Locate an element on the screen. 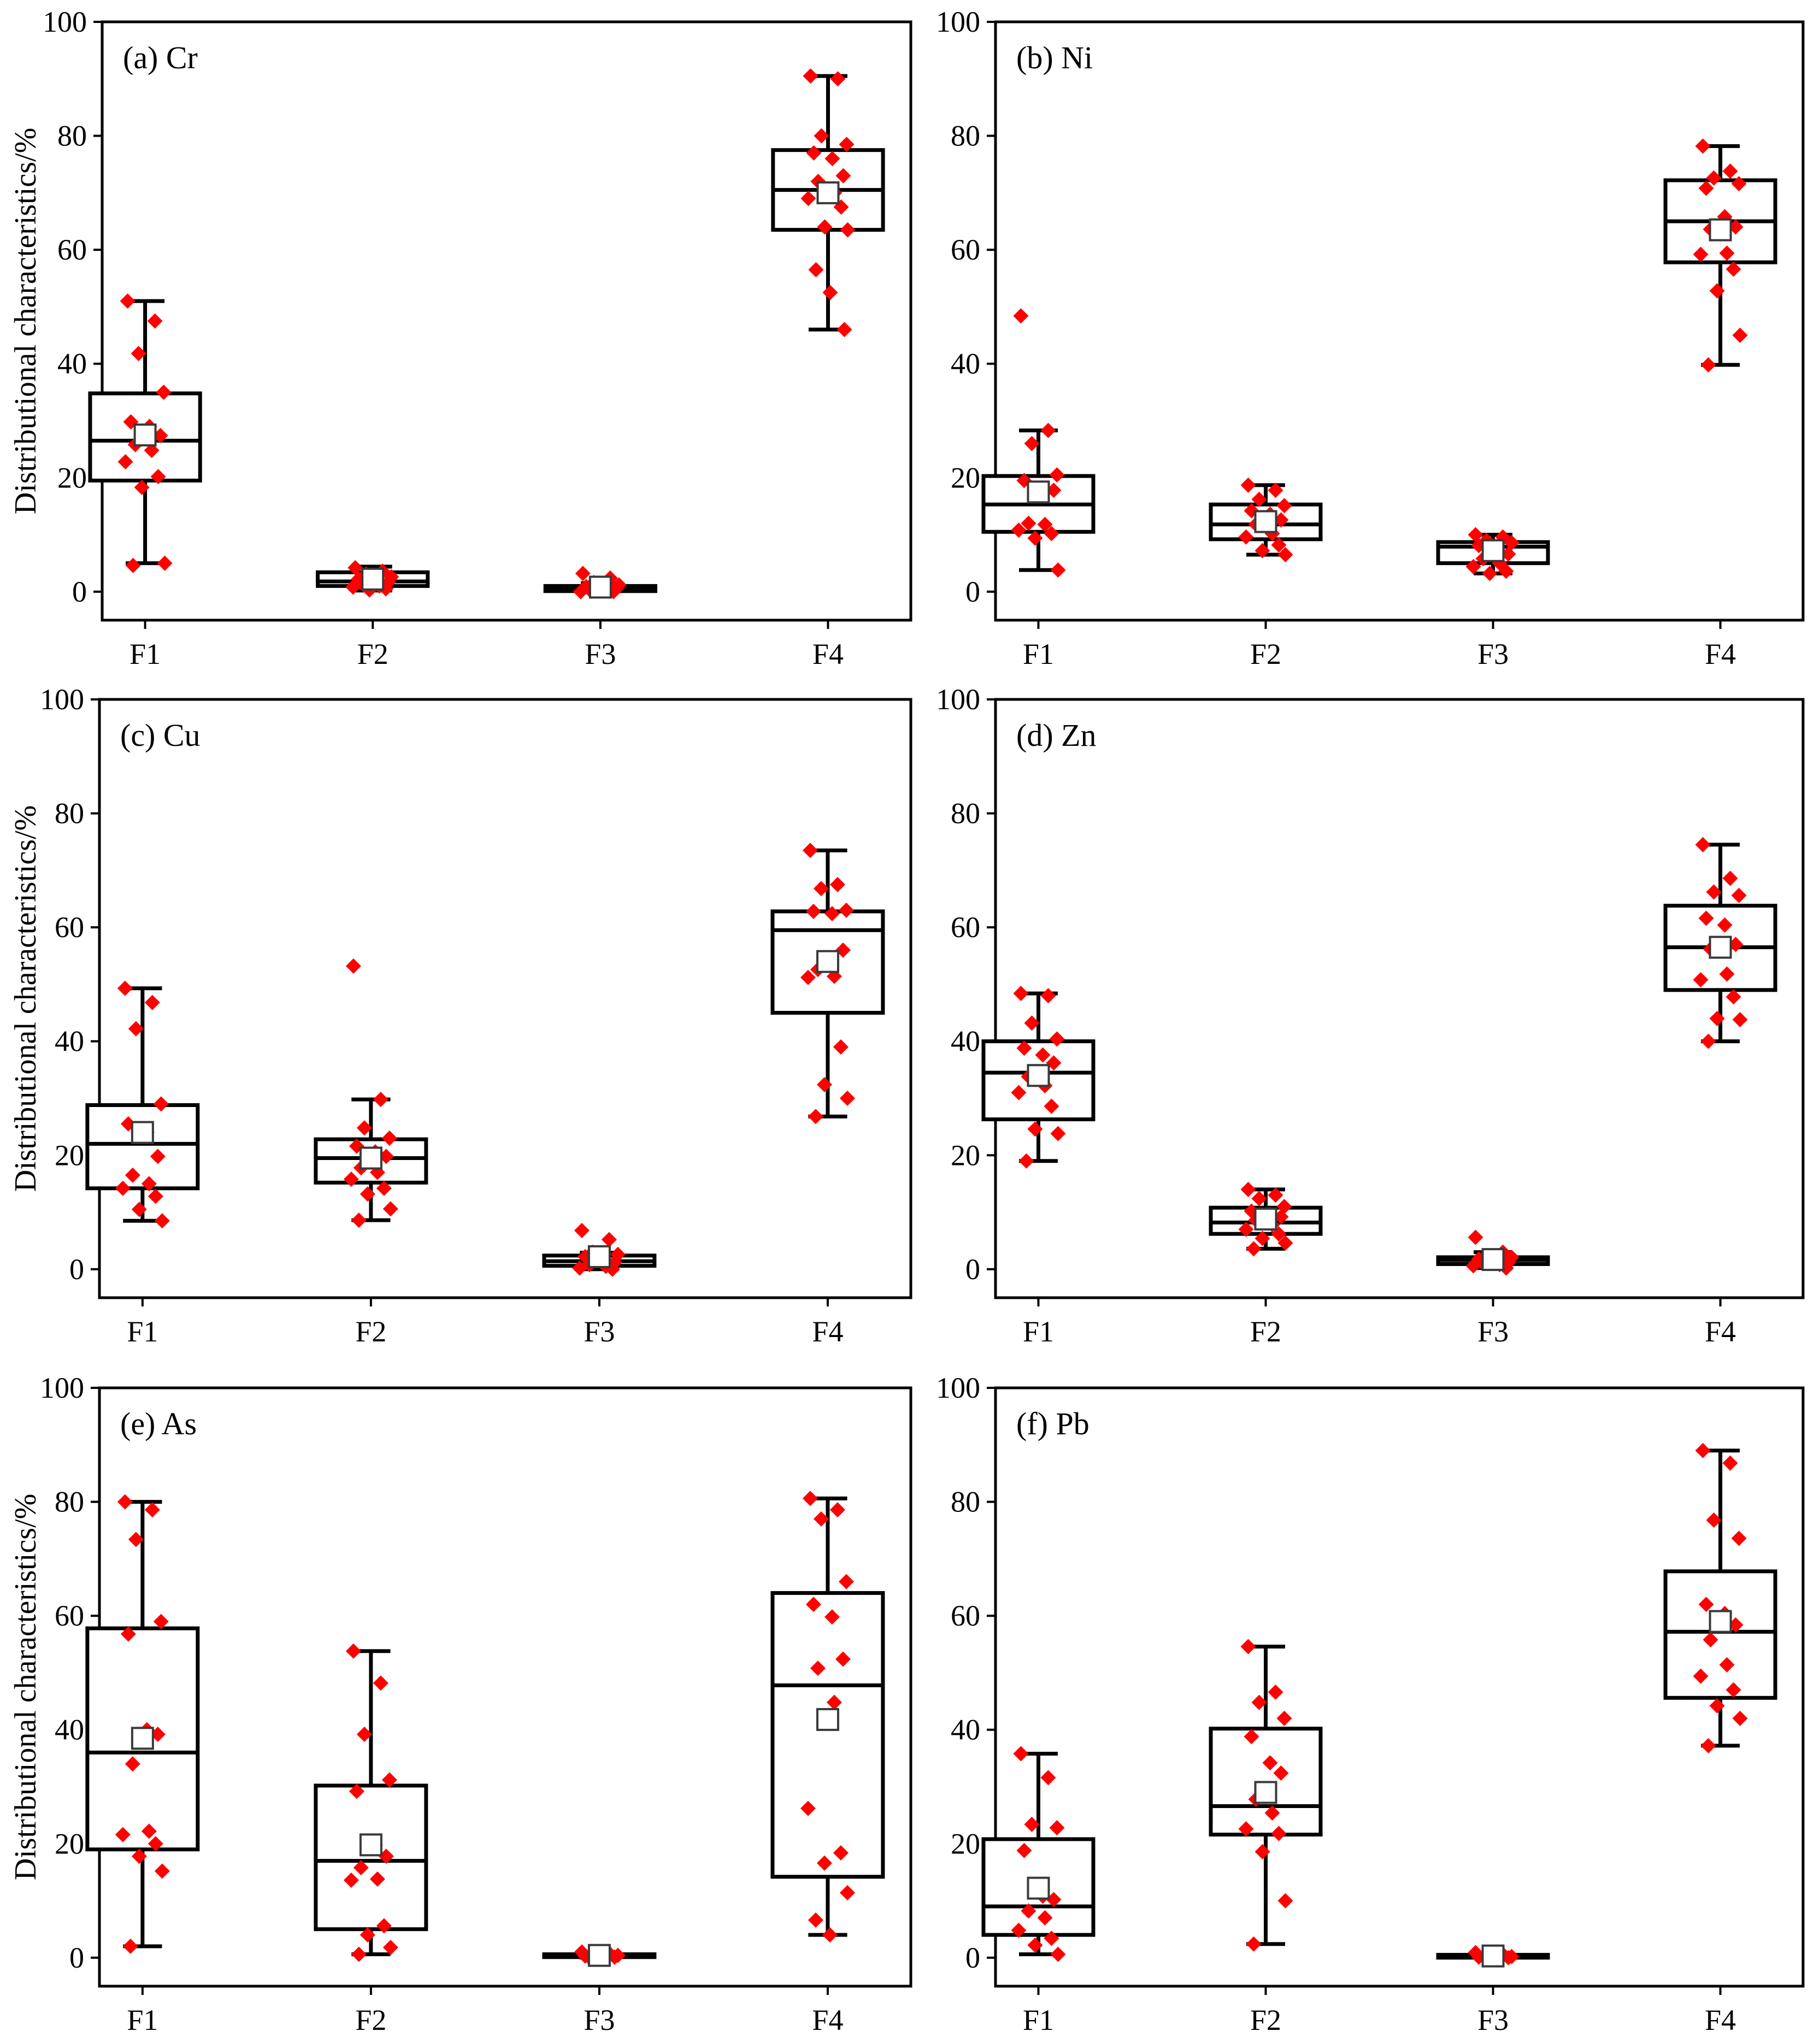 This screenshot has height=2043, width=1820. y-tick-label: 40 is located at coordinates (965, 1041).